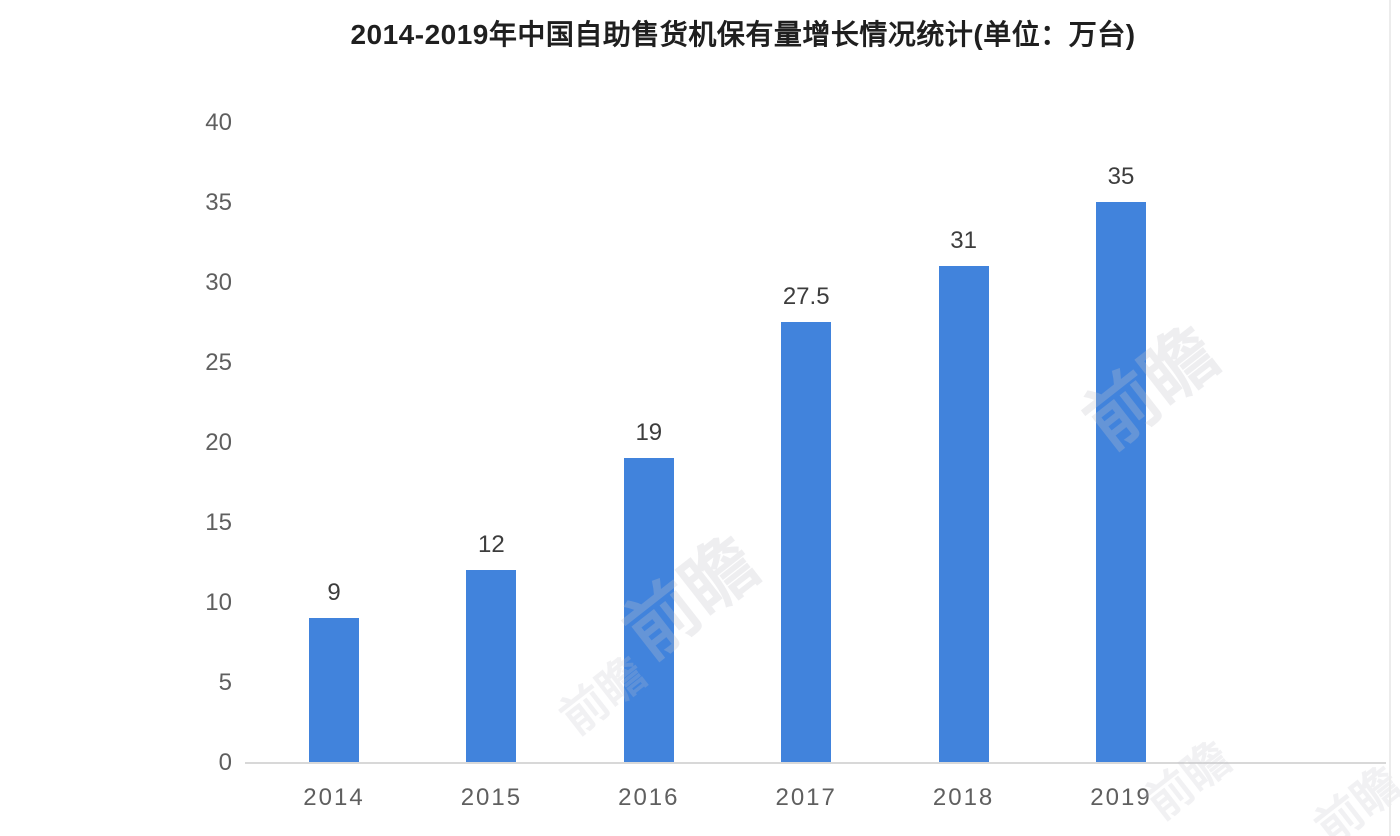  What do you see at coordinates (806, 797) in the screenshot?
I see `x-tick-label: 2017` at bounding box center [806, 797].